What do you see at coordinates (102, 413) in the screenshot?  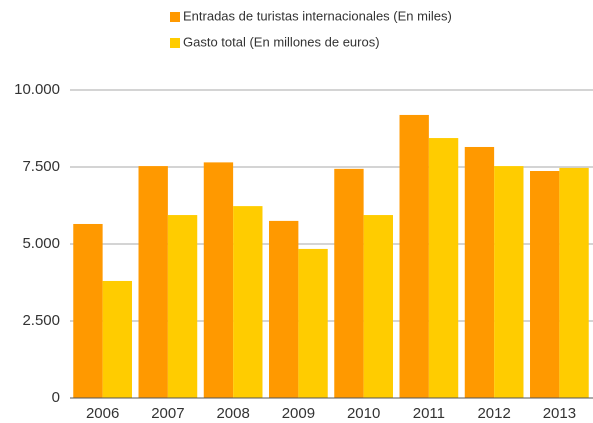 I see `x-tick-label: 2006` at bounding box center [102, 413].